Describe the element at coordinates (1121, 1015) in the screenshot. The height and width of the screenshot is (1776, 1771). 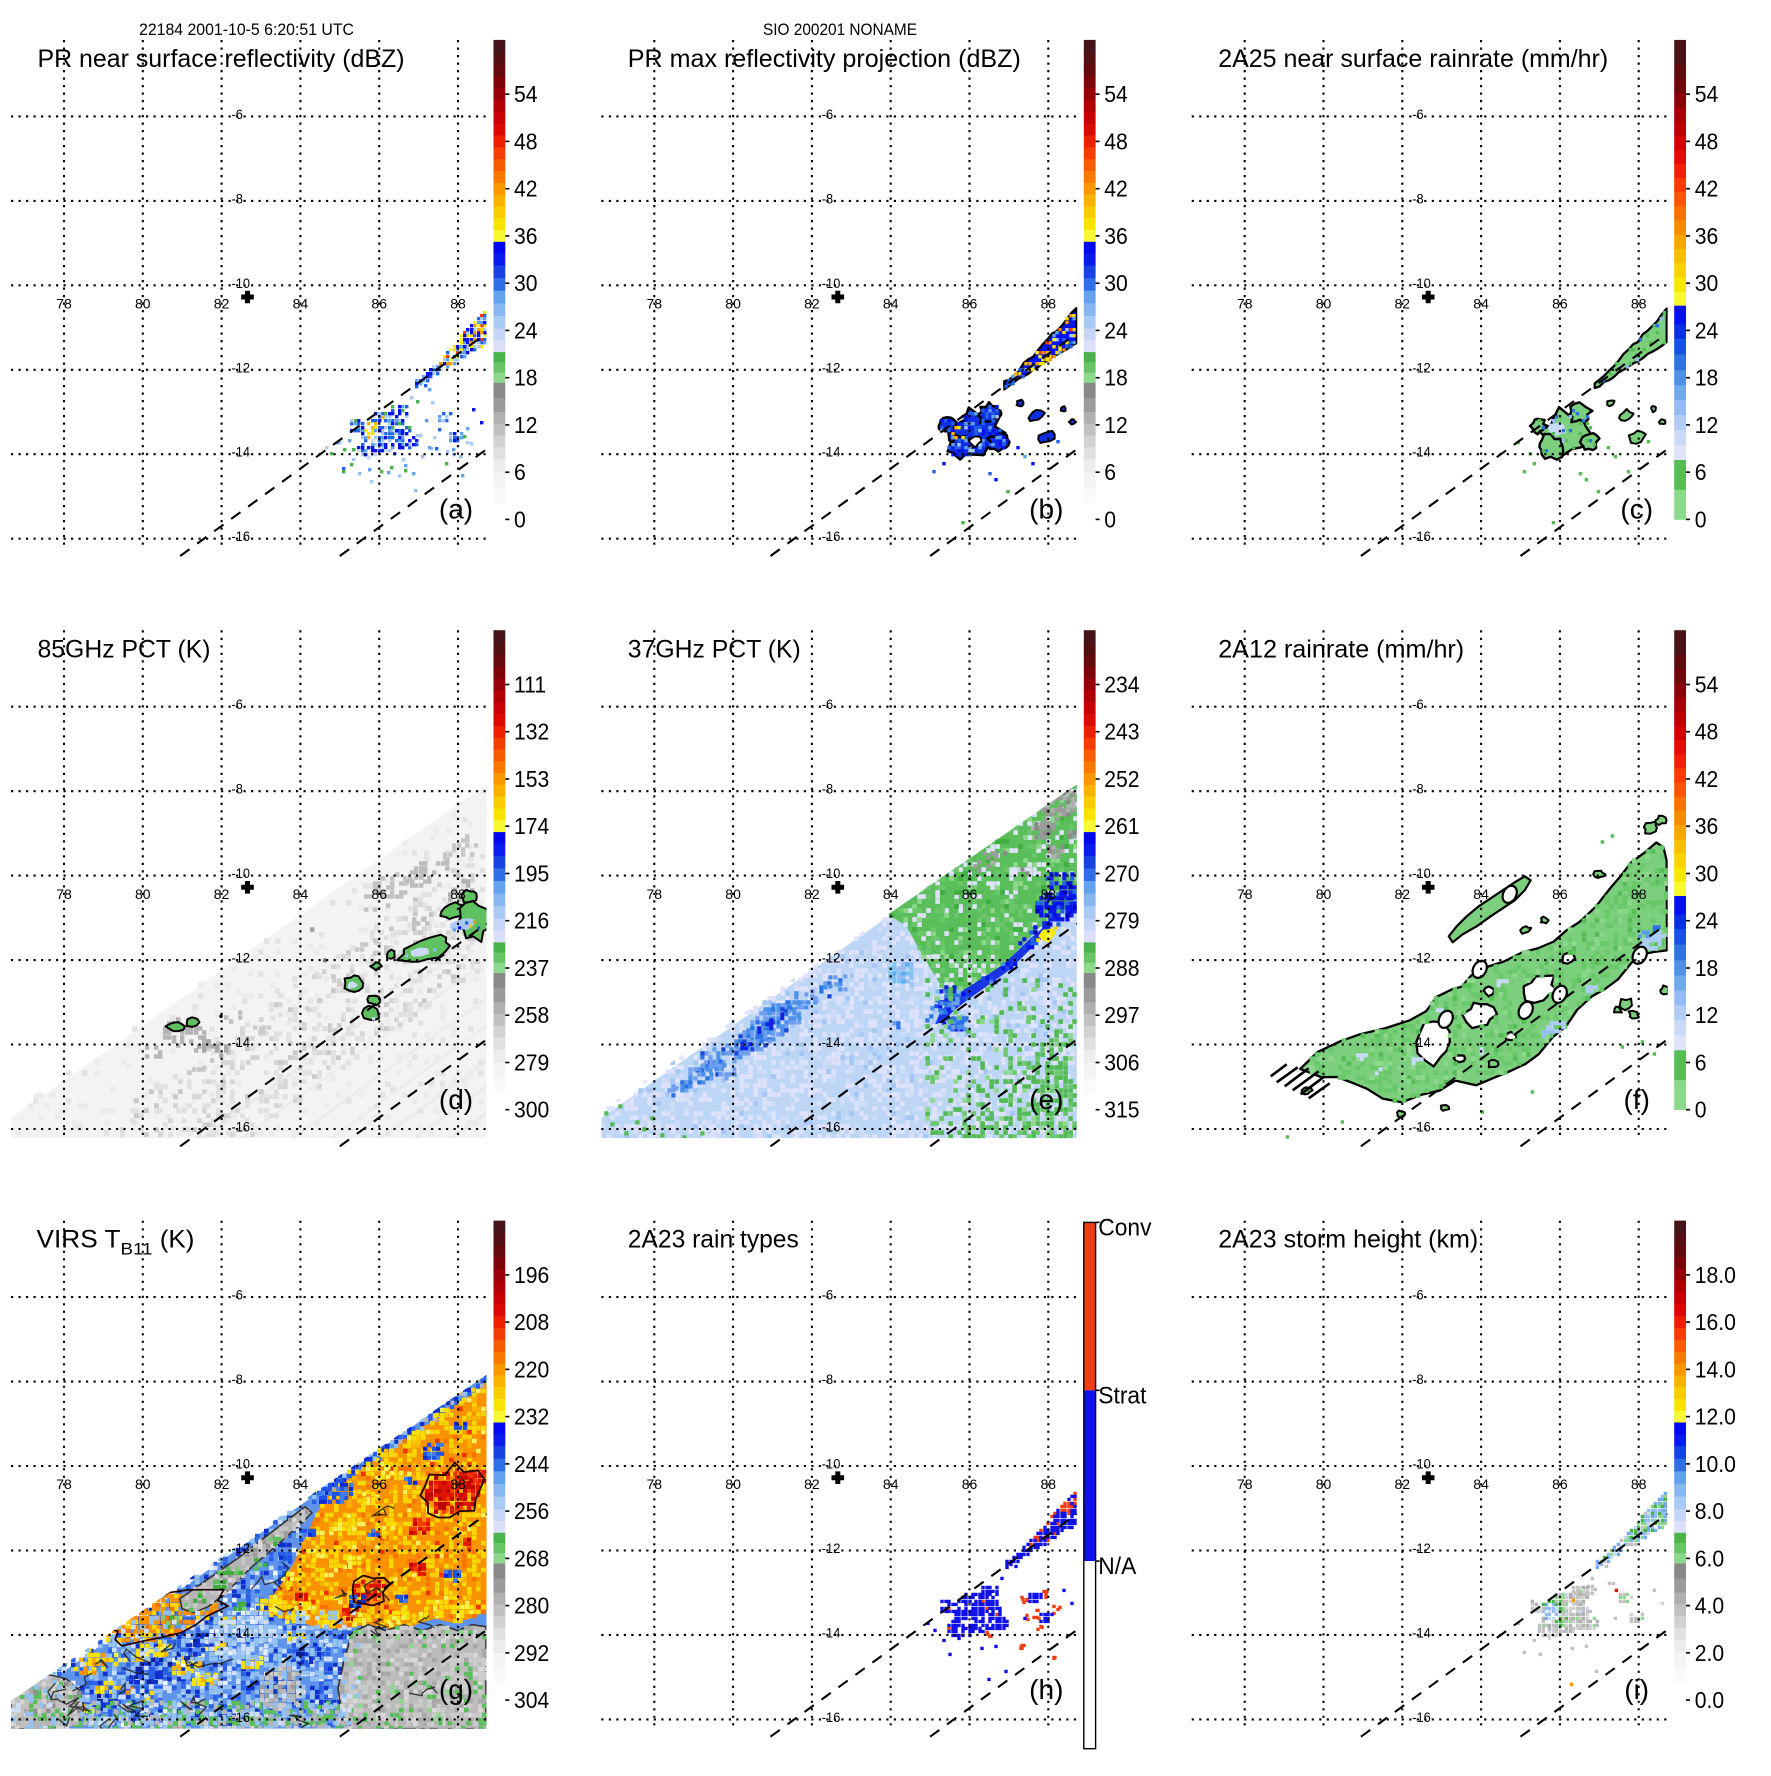
I see `svg-text: 297` at that location.